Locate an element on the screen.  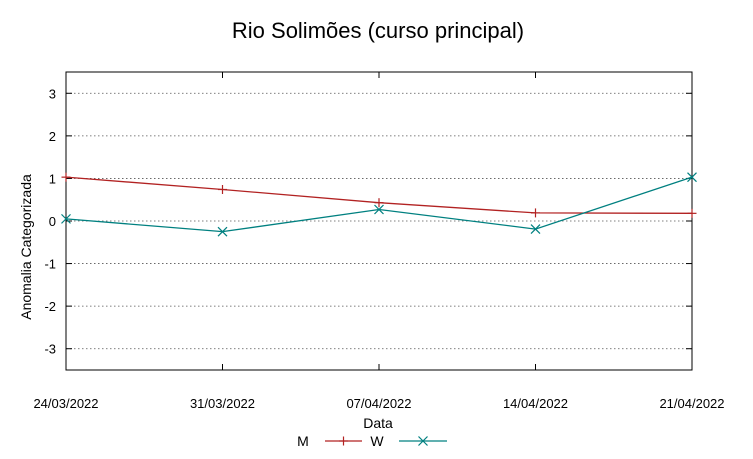
series-W is located at coordinates (379, 204).